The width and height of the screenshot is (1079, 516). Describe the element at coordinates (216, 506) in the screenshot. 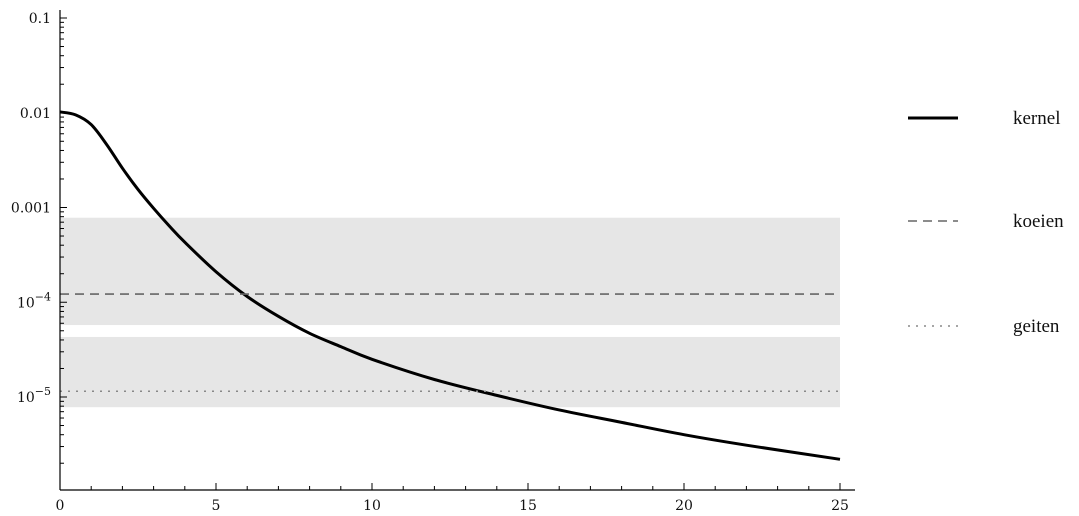

I see `x-tick-label: 5` at that location.